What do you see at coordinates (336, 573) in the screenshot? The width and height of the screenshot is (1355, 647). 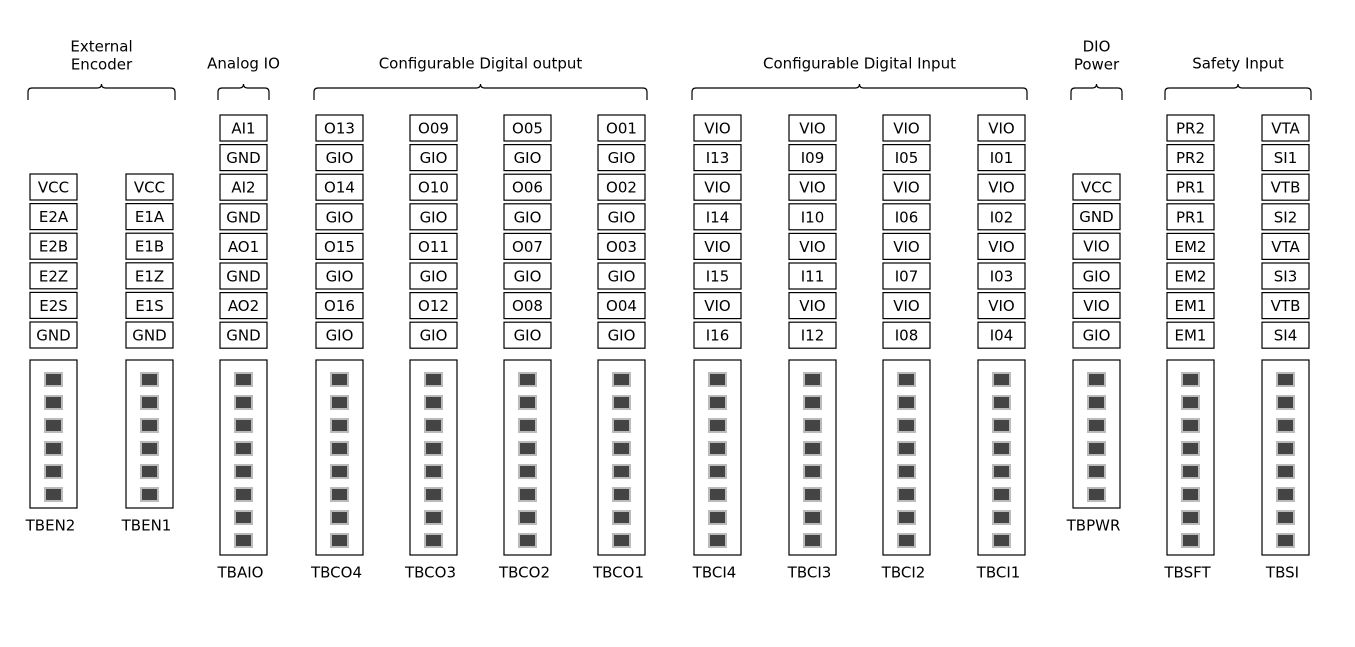 I see `connector-name: TBCO4` at bounding box center [336, 573].